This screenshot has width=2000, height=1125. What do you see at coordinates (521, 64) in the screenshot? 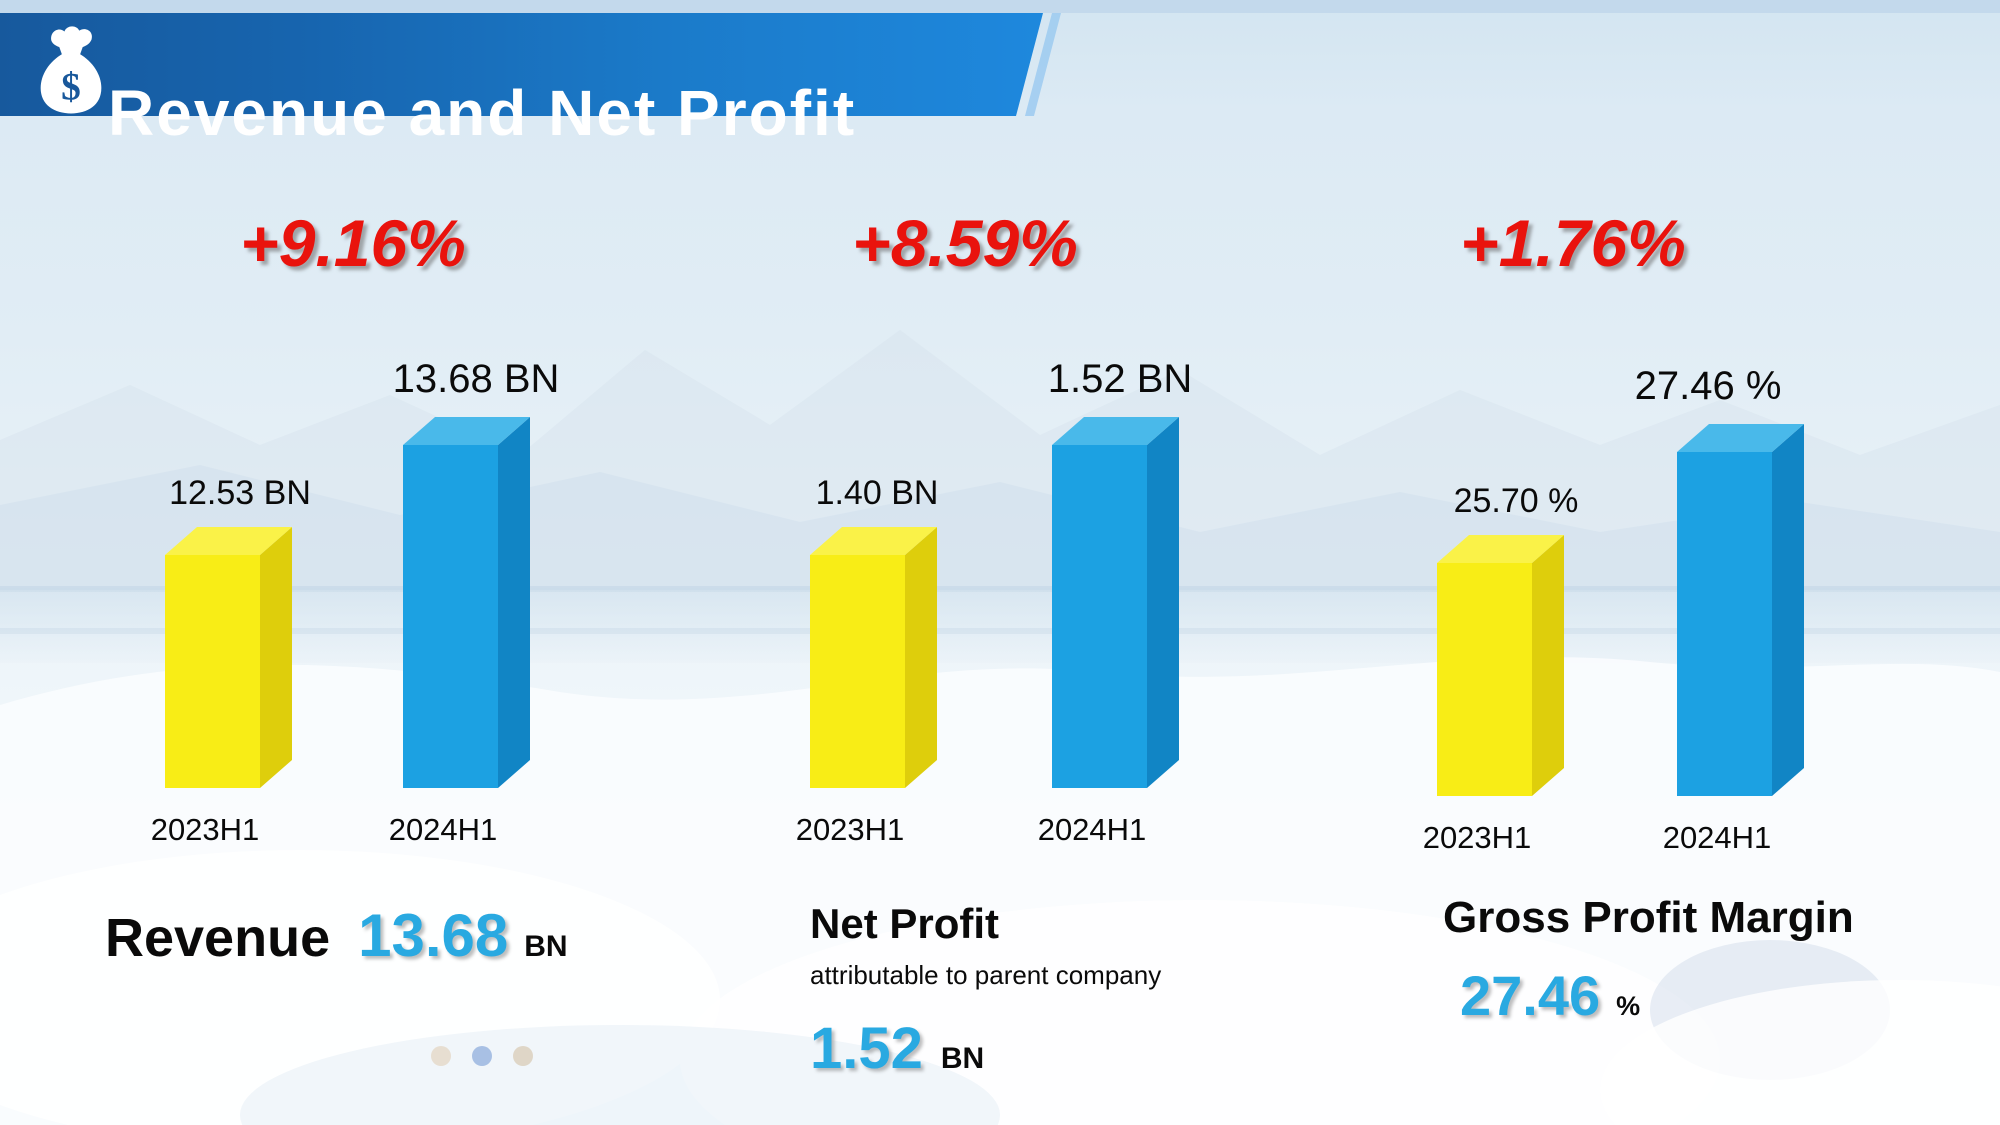
I see `title-banner` at bounding box center [521, 64].